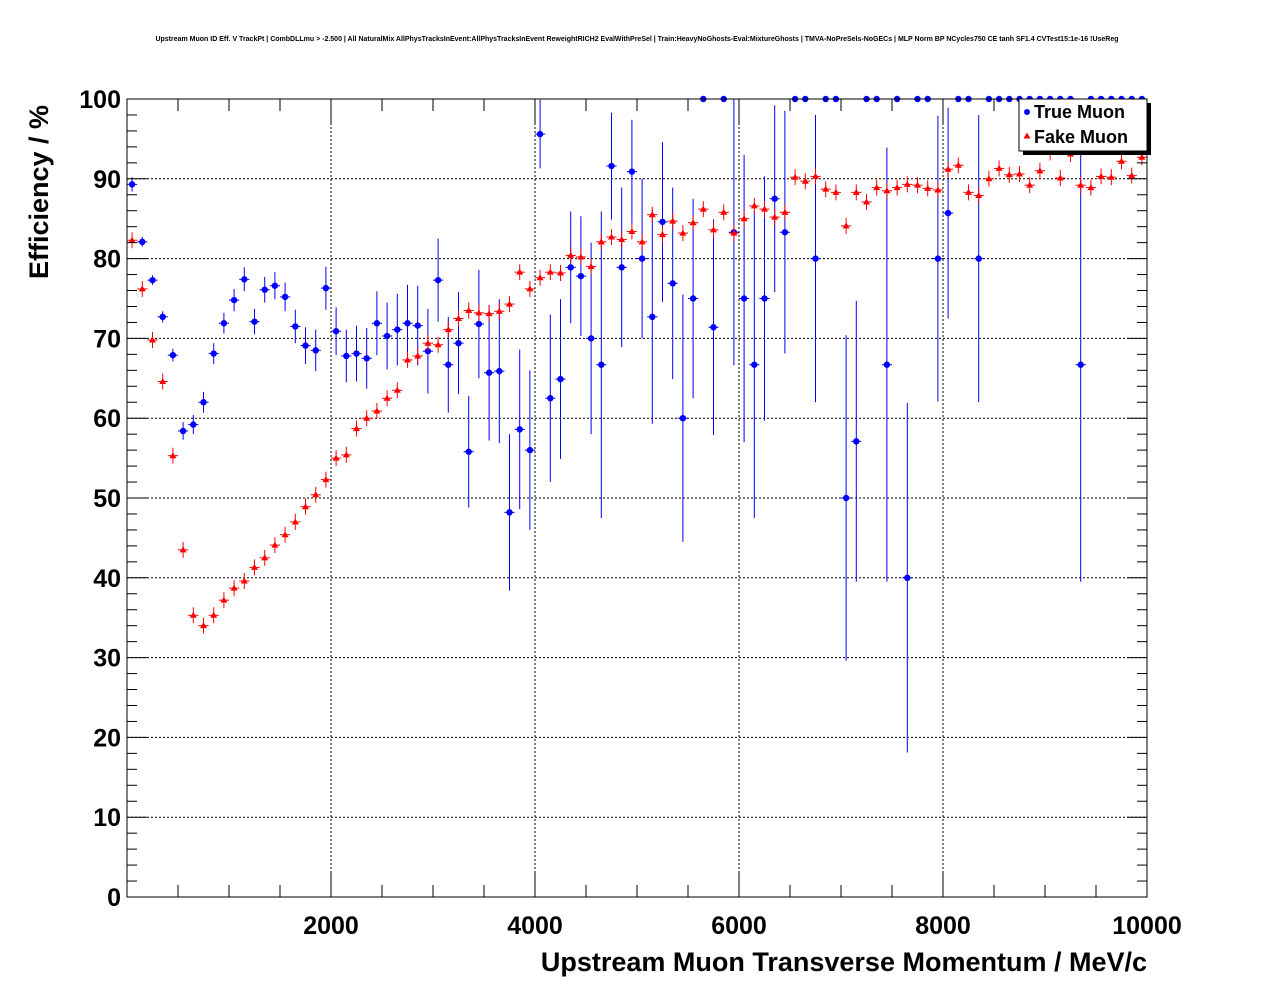 The image size is (1276, 996). I want to click on legend: True Muon Fake Muon, so click(1084, 126).